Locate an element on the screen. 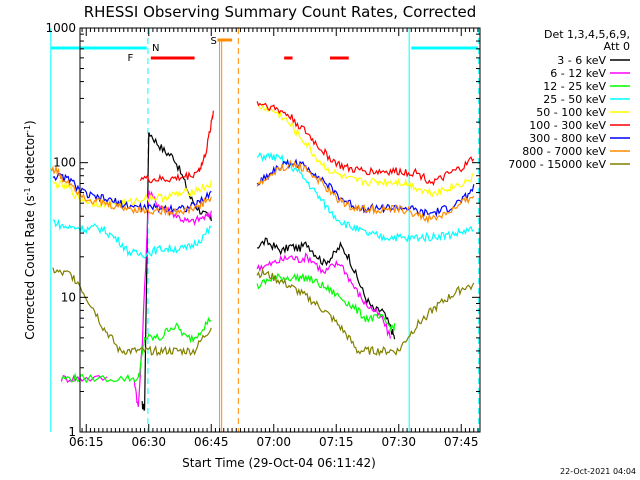 The width and height of the screenshot is (640, 480). x-tick-label-6: 07:45 is located at coordinates (461, 442).